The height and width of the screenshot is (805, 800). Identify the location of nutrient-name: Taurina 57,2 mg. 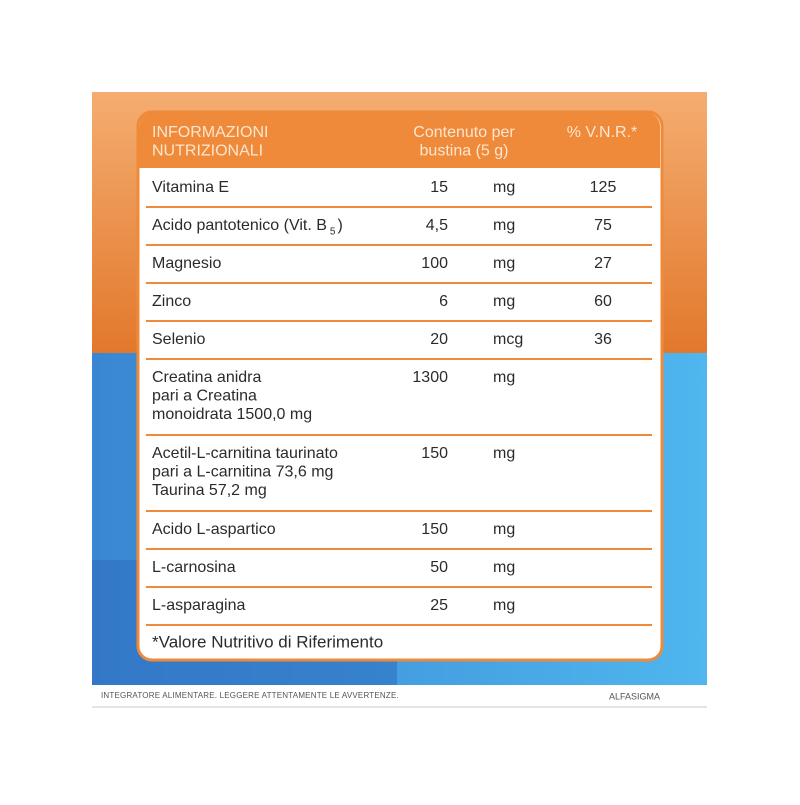
(209, 490).